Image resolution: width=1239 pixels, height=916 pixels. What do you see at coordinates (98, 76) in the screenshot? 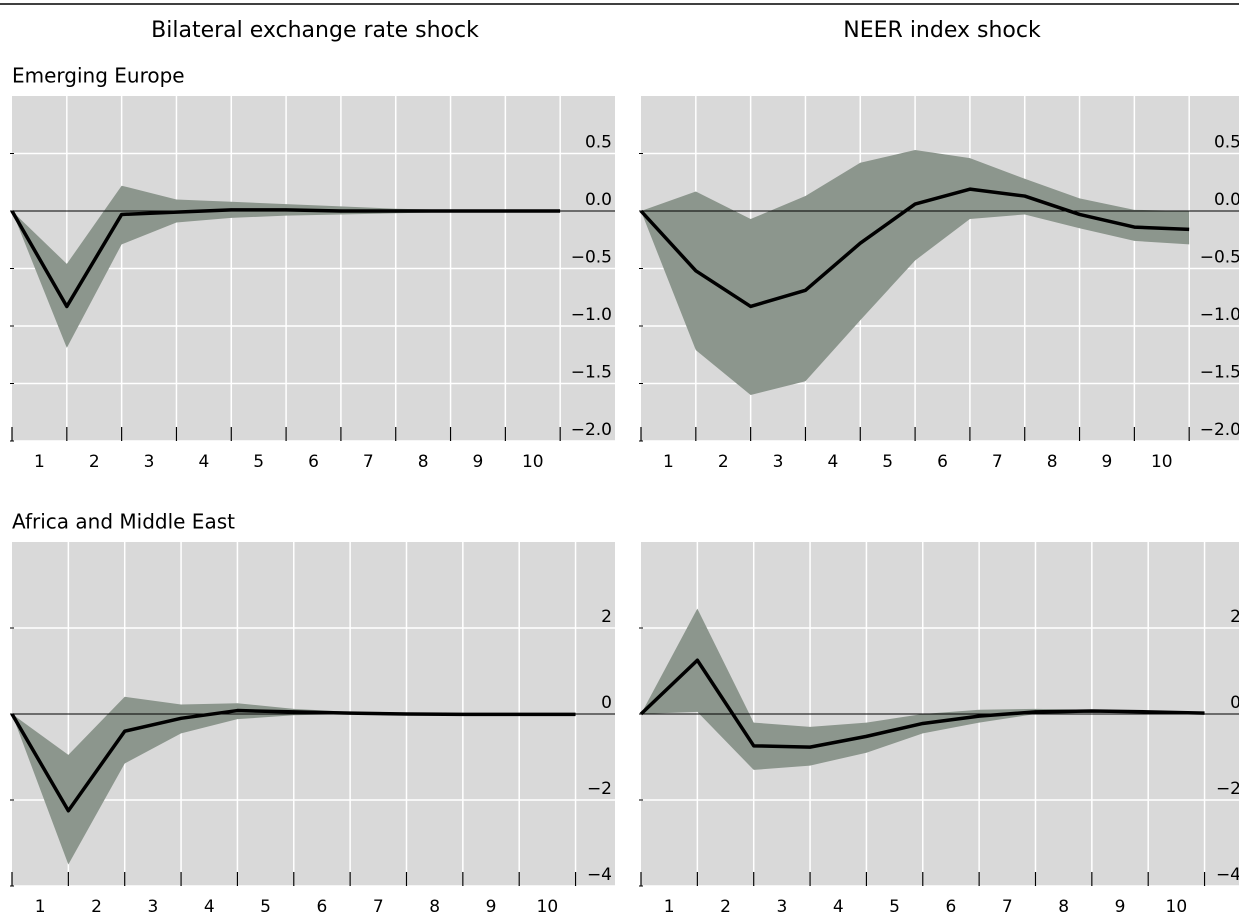
I see `row-title: Emerging Europe` at bounding box center [98, 76].